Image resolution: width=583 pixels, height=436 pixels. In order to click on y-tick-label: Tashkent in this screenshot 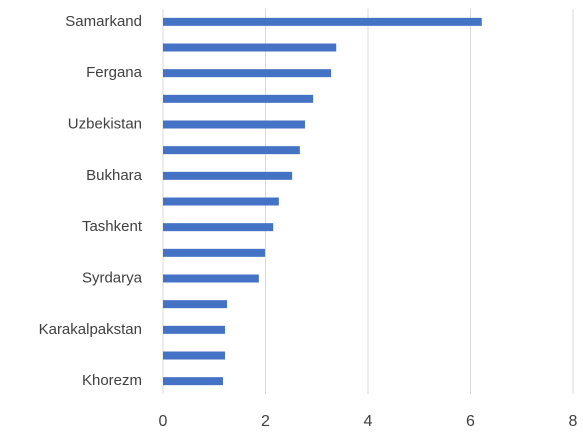, I will do `click(112, 226)`.